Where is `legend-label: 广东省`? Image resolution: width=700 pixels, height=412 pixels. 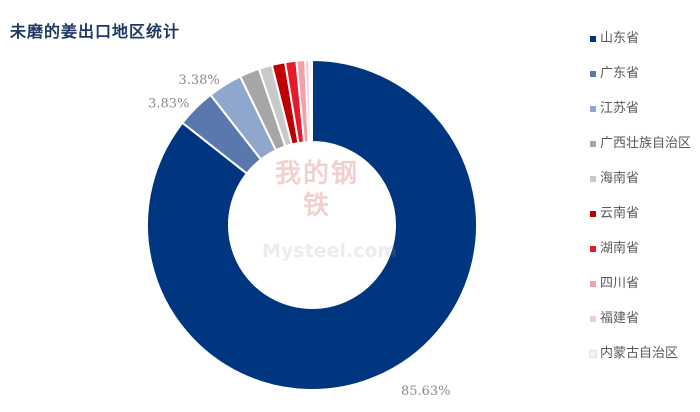 legend-label: 广东省 is located at coordinates (620, 73).